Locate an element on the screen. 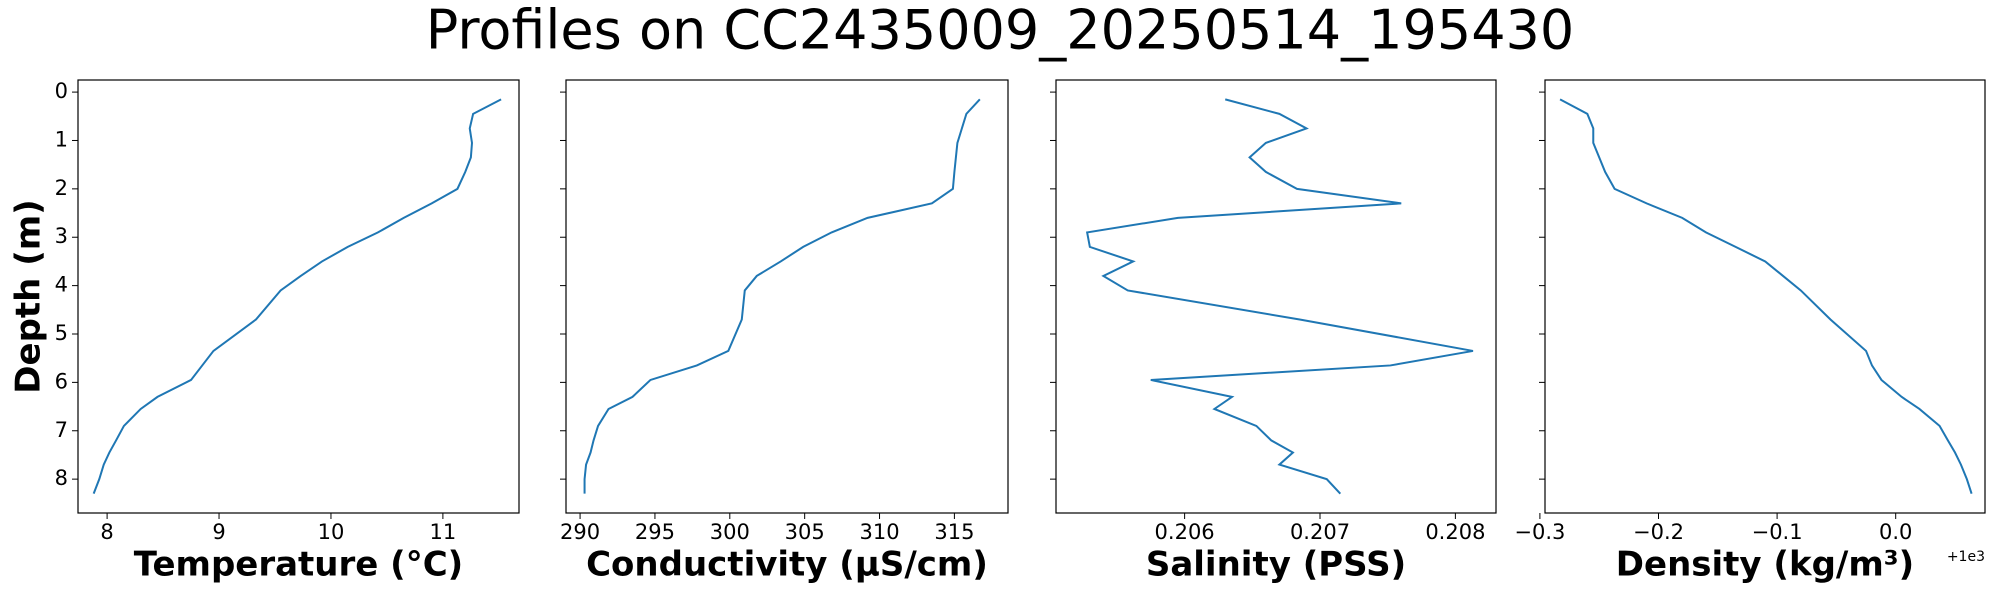  x-tick-label: 0.206 is located at coordinates (1185, 532).